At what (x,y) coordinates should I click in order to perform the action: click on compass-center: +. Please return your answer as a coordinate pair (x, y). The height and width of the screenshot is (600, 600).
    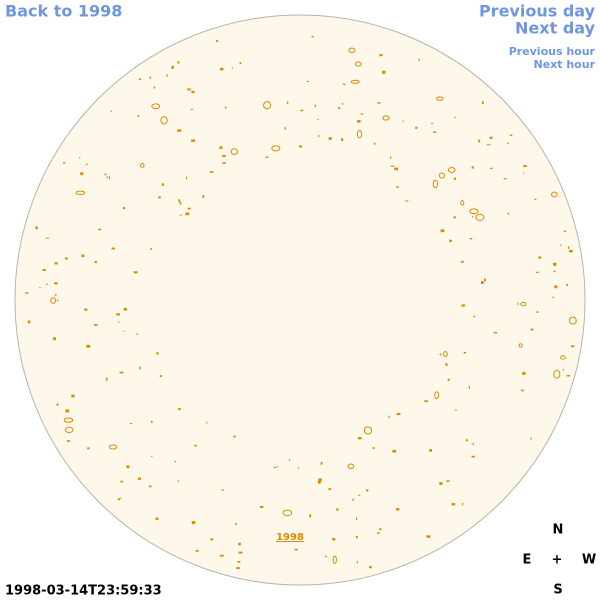
    Looking at the image, I should click on (557, 560).